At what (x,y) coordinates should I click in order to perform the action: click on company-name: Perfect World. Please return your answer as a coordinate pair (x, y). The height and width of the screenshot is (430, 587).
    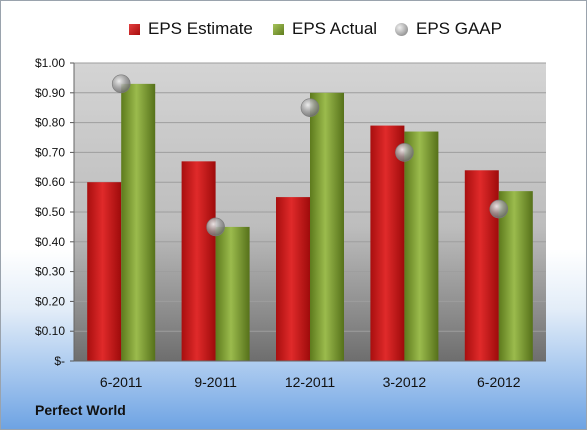
    Looking at the image, I should click on (80, 410).